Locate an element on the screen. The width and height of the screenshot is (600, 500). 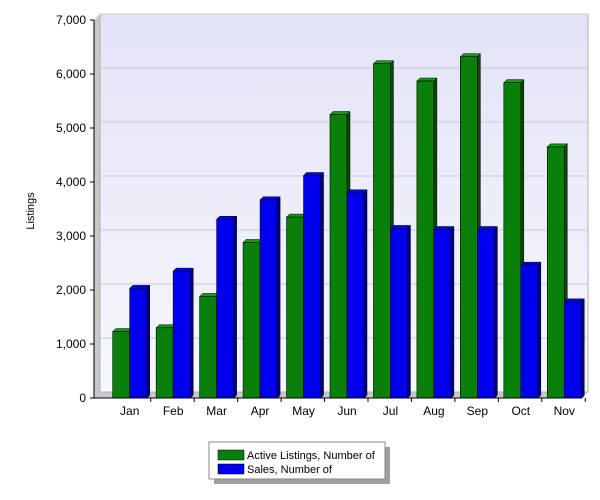
y-tick-label: 1,000 is located at coordinates (71, 344).